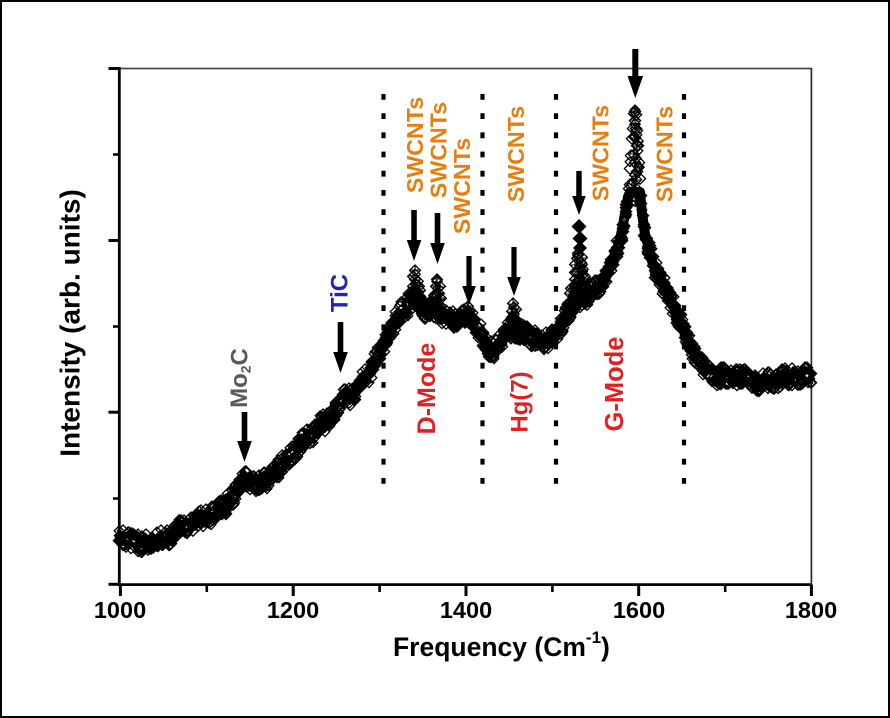 This screenshot has width=890, height=718. What do you see at coordinates (466, 610) in the screenshot?
I see `svg-text: 1400` at bounding box center [466, 610].